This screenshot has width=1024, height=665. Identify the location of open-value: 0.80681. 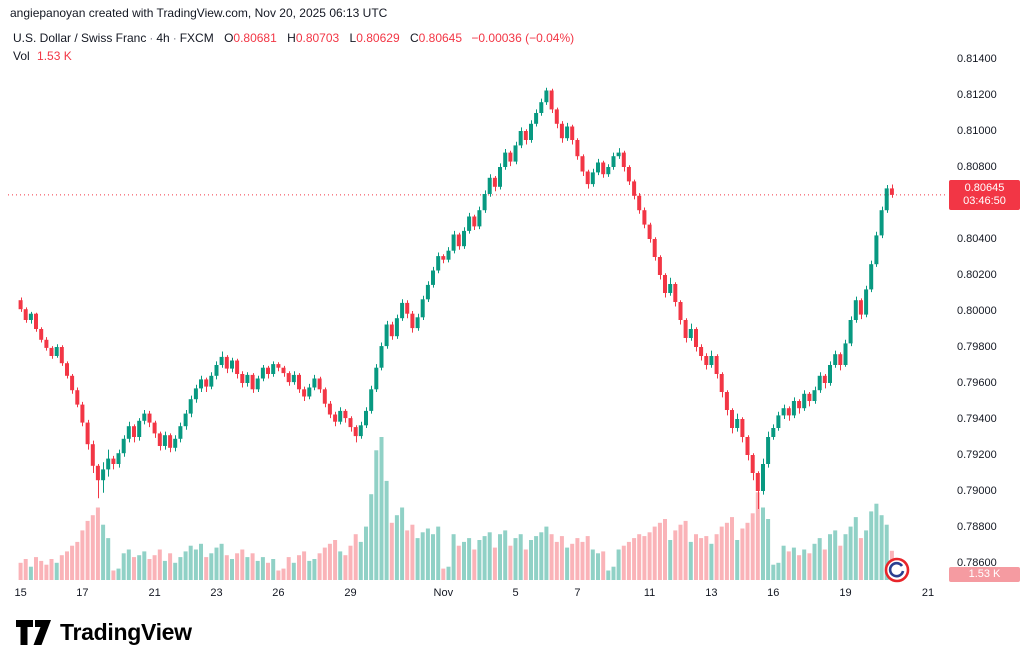
(255, 38).